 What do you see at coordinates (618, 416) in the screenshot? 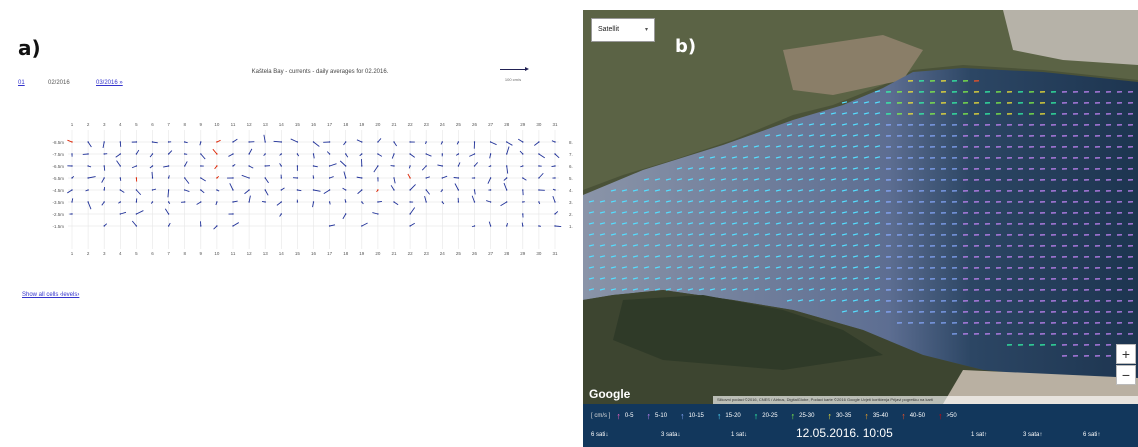
I see `legend-arrow-icon: ↑` at bounding box center [618, 416].